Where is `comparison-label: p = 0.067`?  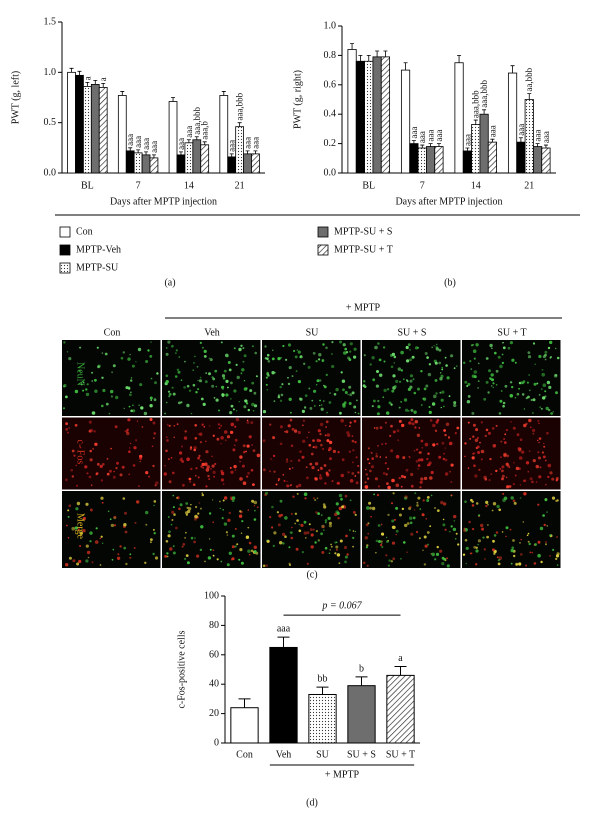
comparison-label: p = 0.067 is located at coordinates (341, 606).